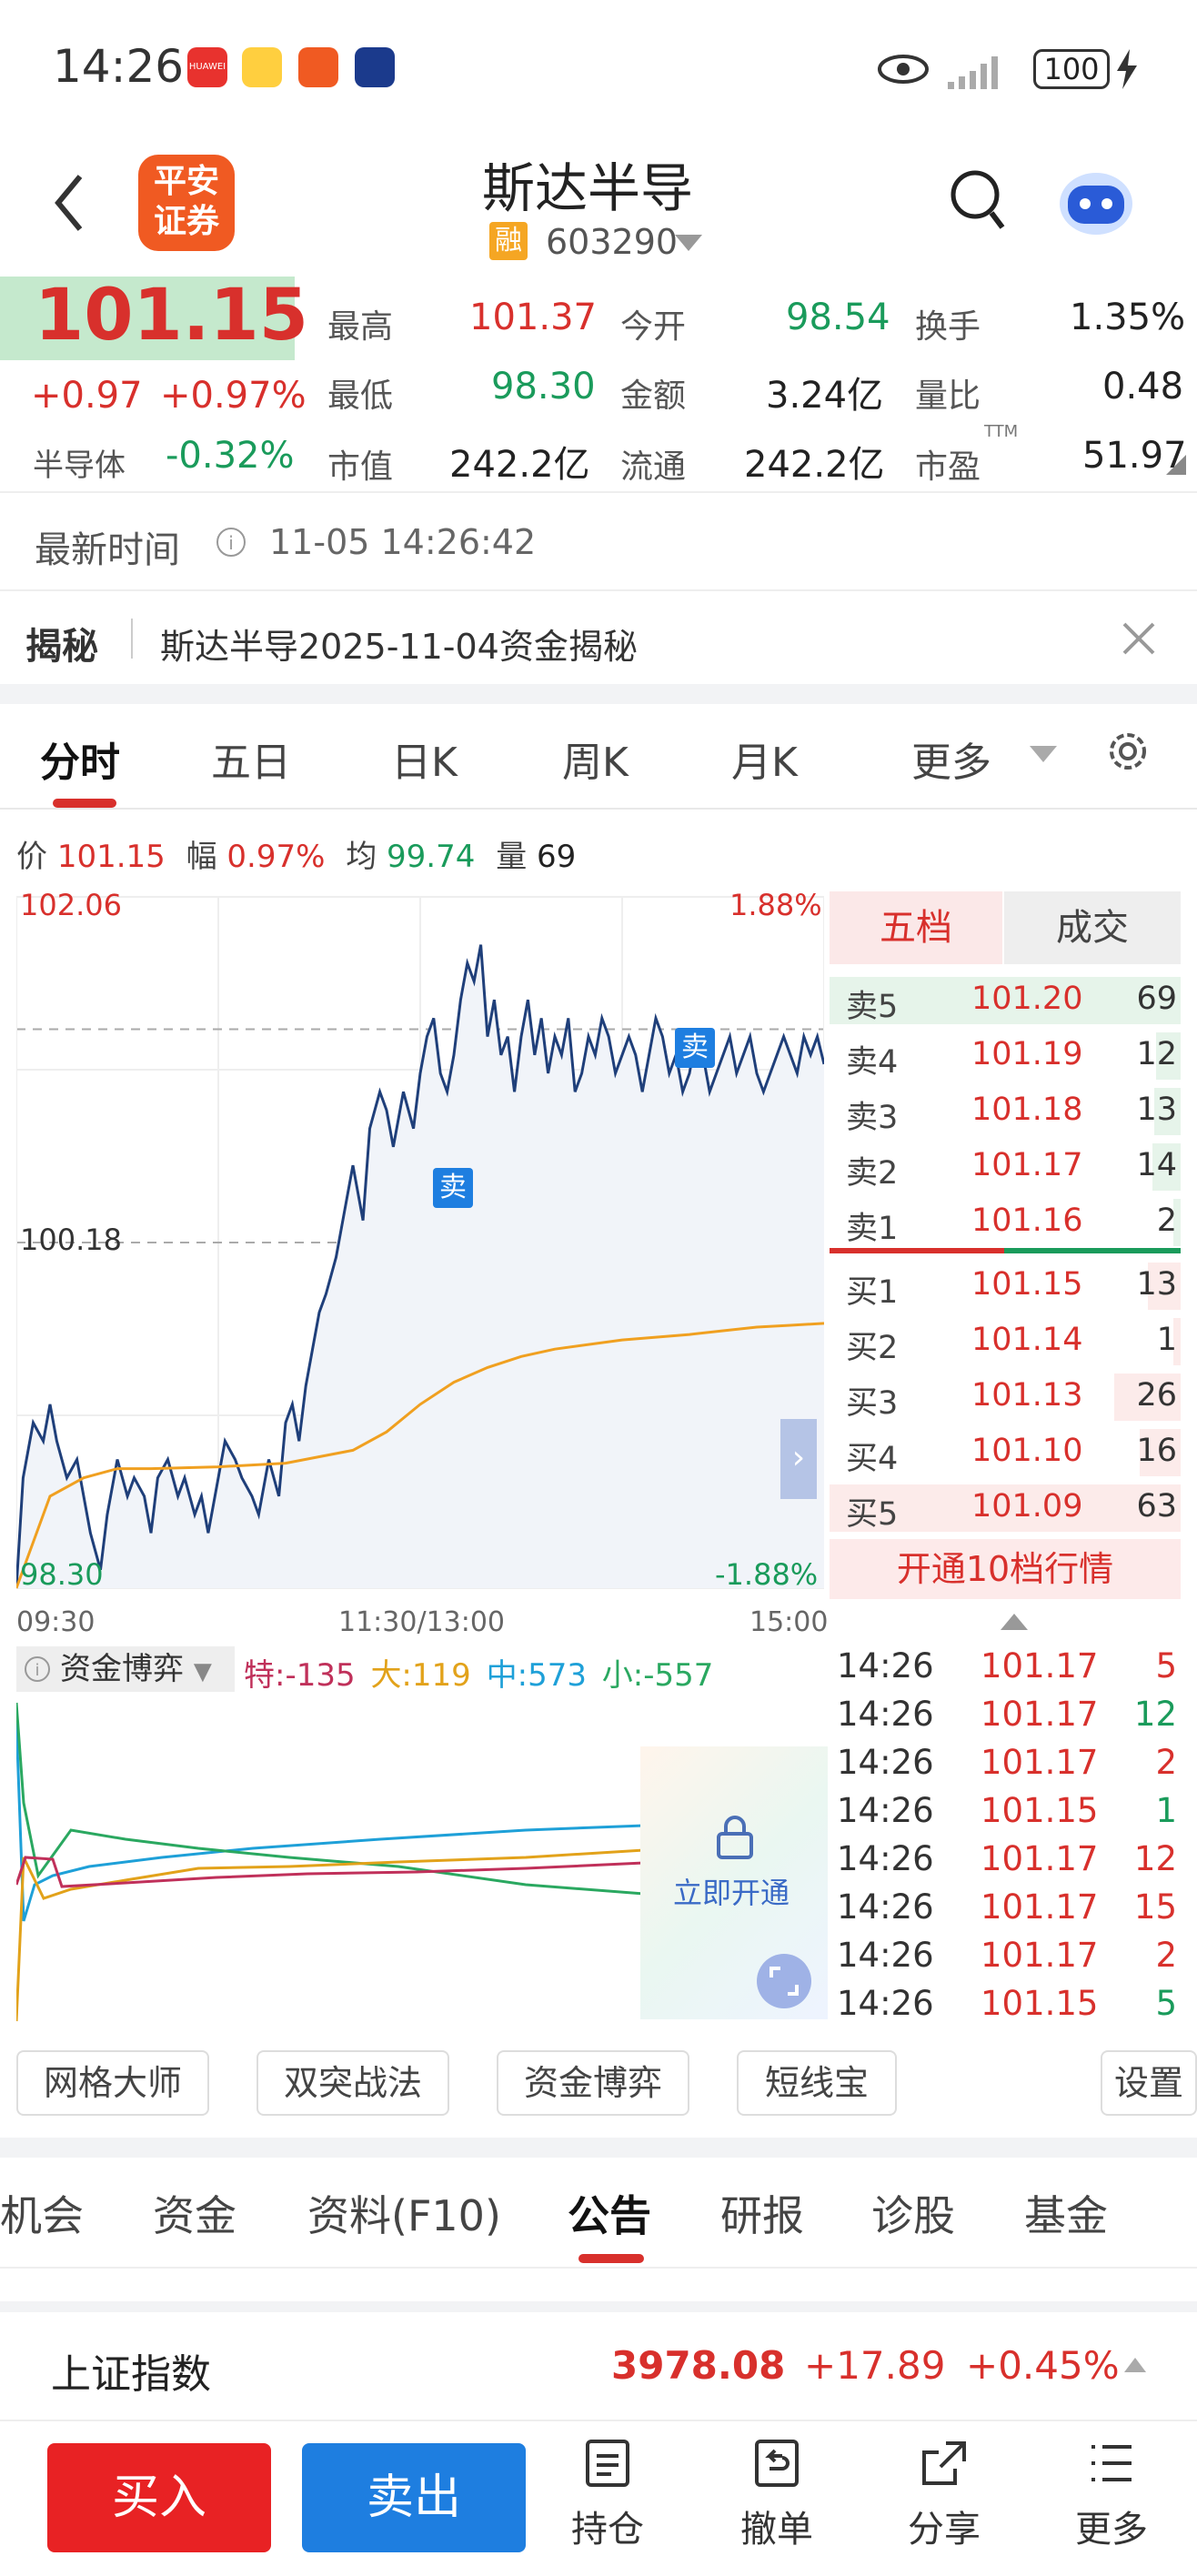  What do you see at coordinates (872, 1292) in the screenshot?
I see `bid-label: 买1` at bounding box center [872, 1292].